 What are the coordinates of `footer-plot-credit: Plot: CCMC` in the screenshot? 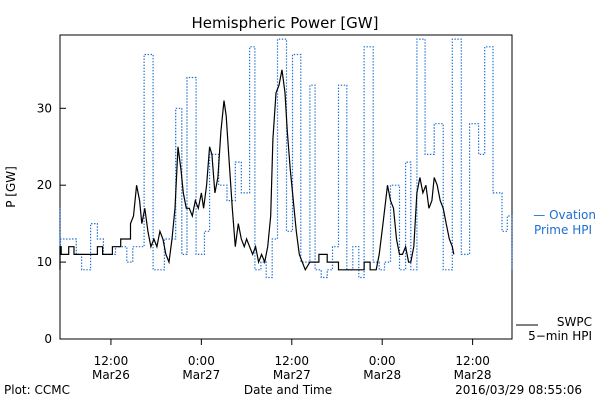 It's located at (37, 390).